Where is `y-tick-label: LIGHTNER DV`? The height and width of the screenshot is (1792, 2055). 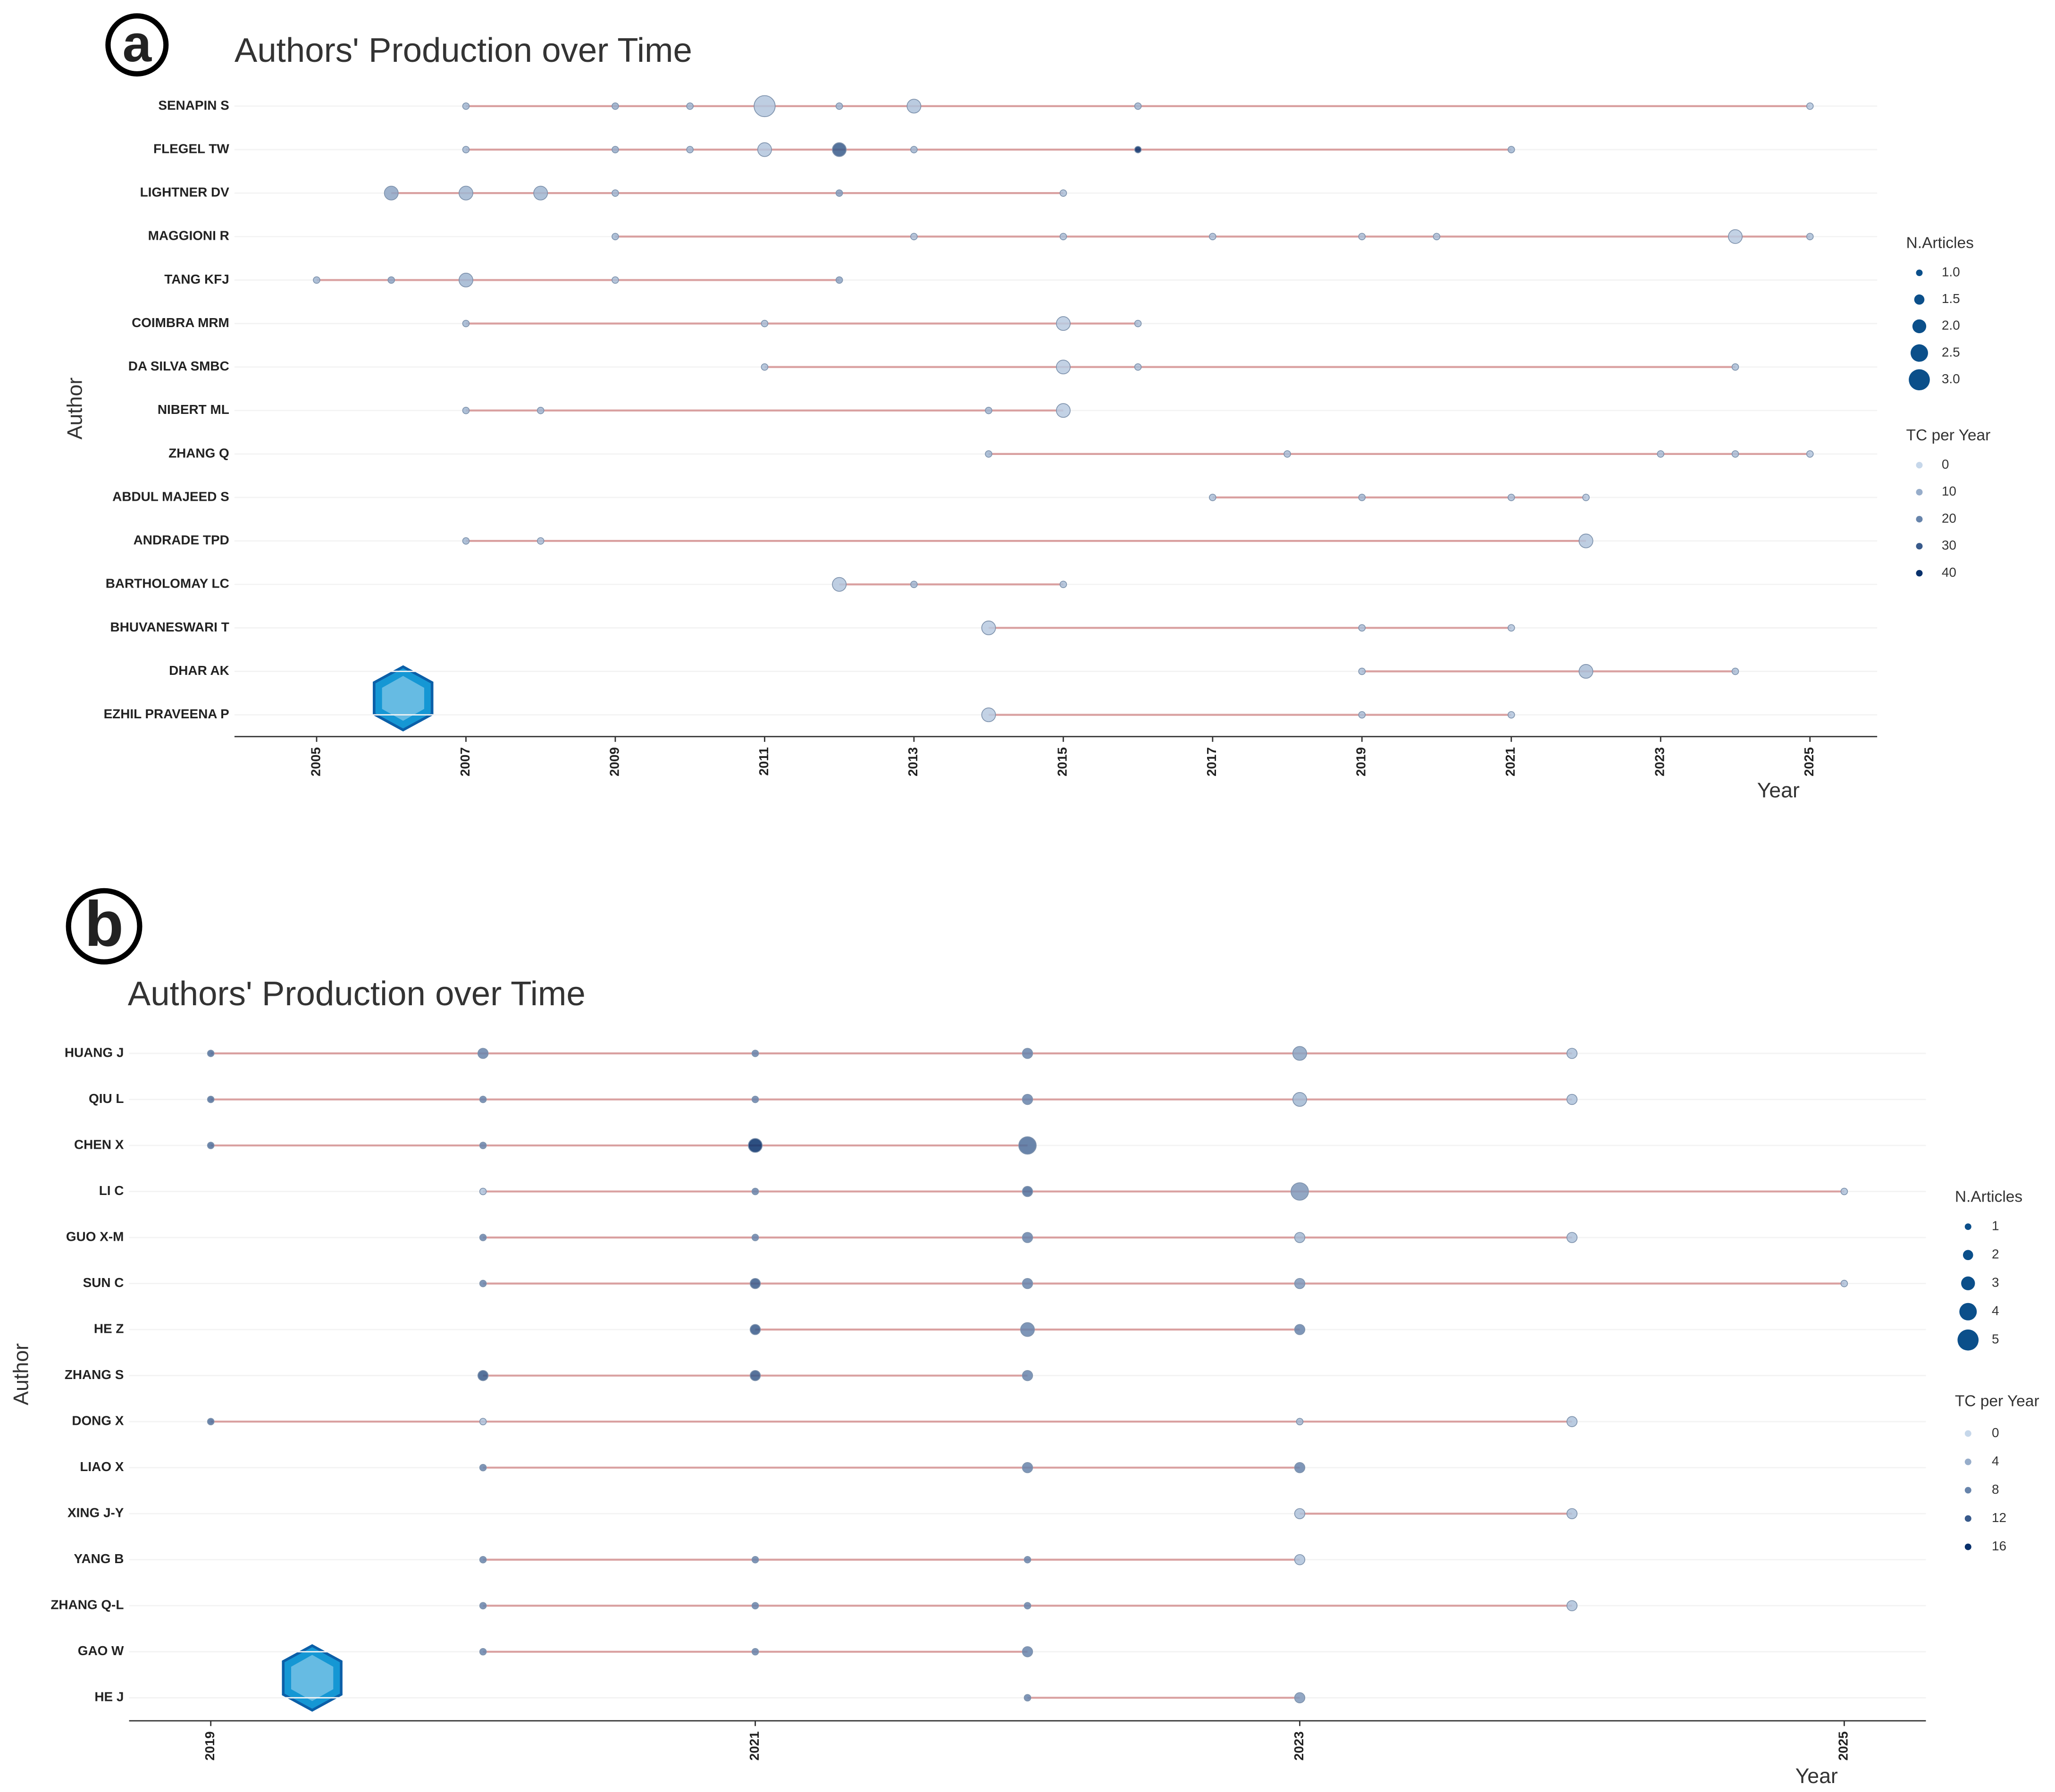 y-tick-label: LIGHTNER DV is located at coordinates (185, 192).